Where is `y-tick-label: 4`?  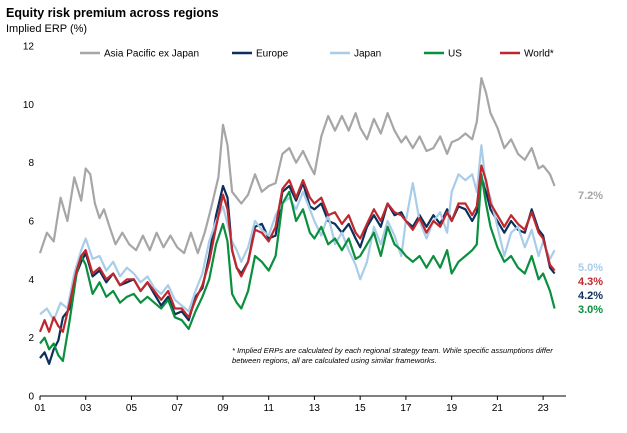 y-tick-label: 4 is located at coordinates (31, 280).